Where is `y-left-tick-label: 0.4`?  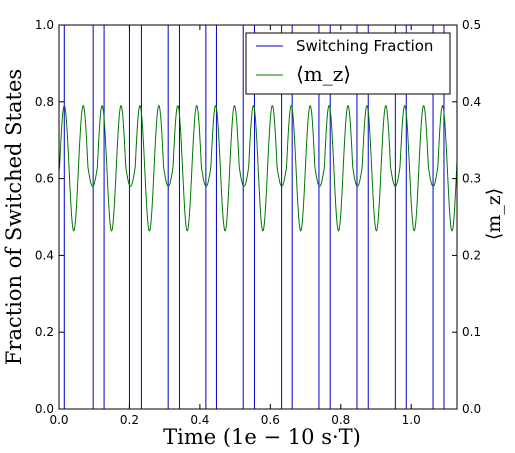 y-left-tick-label: 0.4 is located at coordinates (44, 255).